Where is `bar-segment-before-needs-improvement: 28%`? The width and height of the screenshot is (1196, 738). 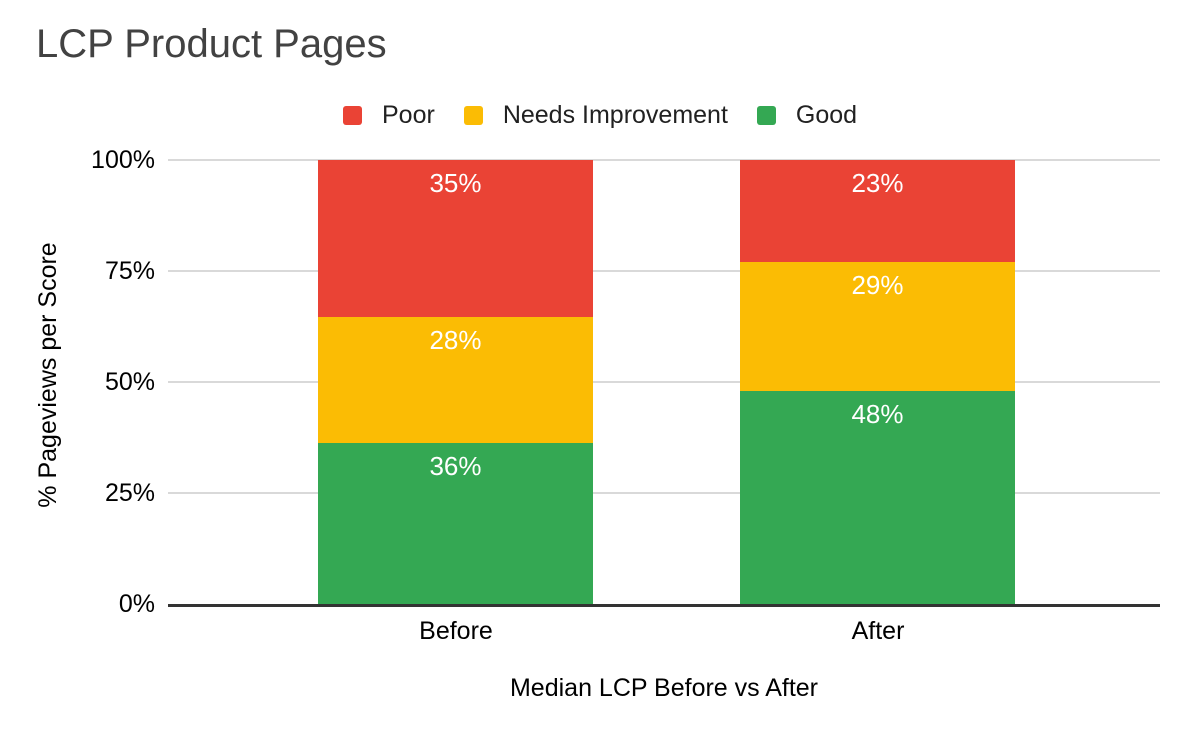 bar-segment-before-needs-improvement: 28% is located at coordinates (455, 380).